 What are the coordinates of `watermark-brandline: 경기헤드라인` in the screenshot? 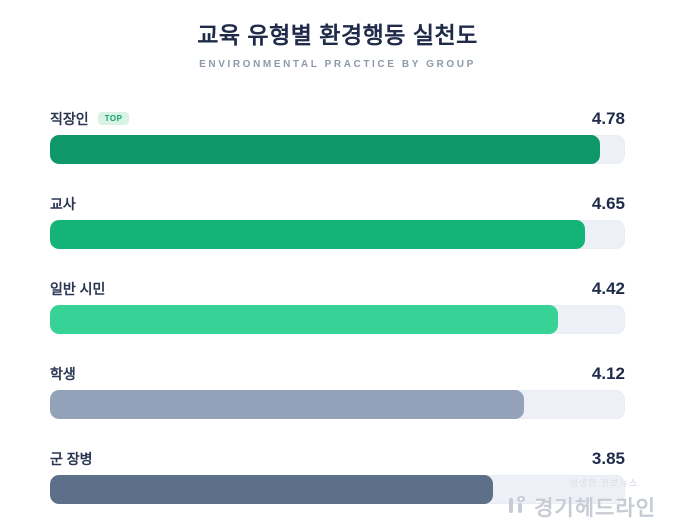 It's located at (581, 507).